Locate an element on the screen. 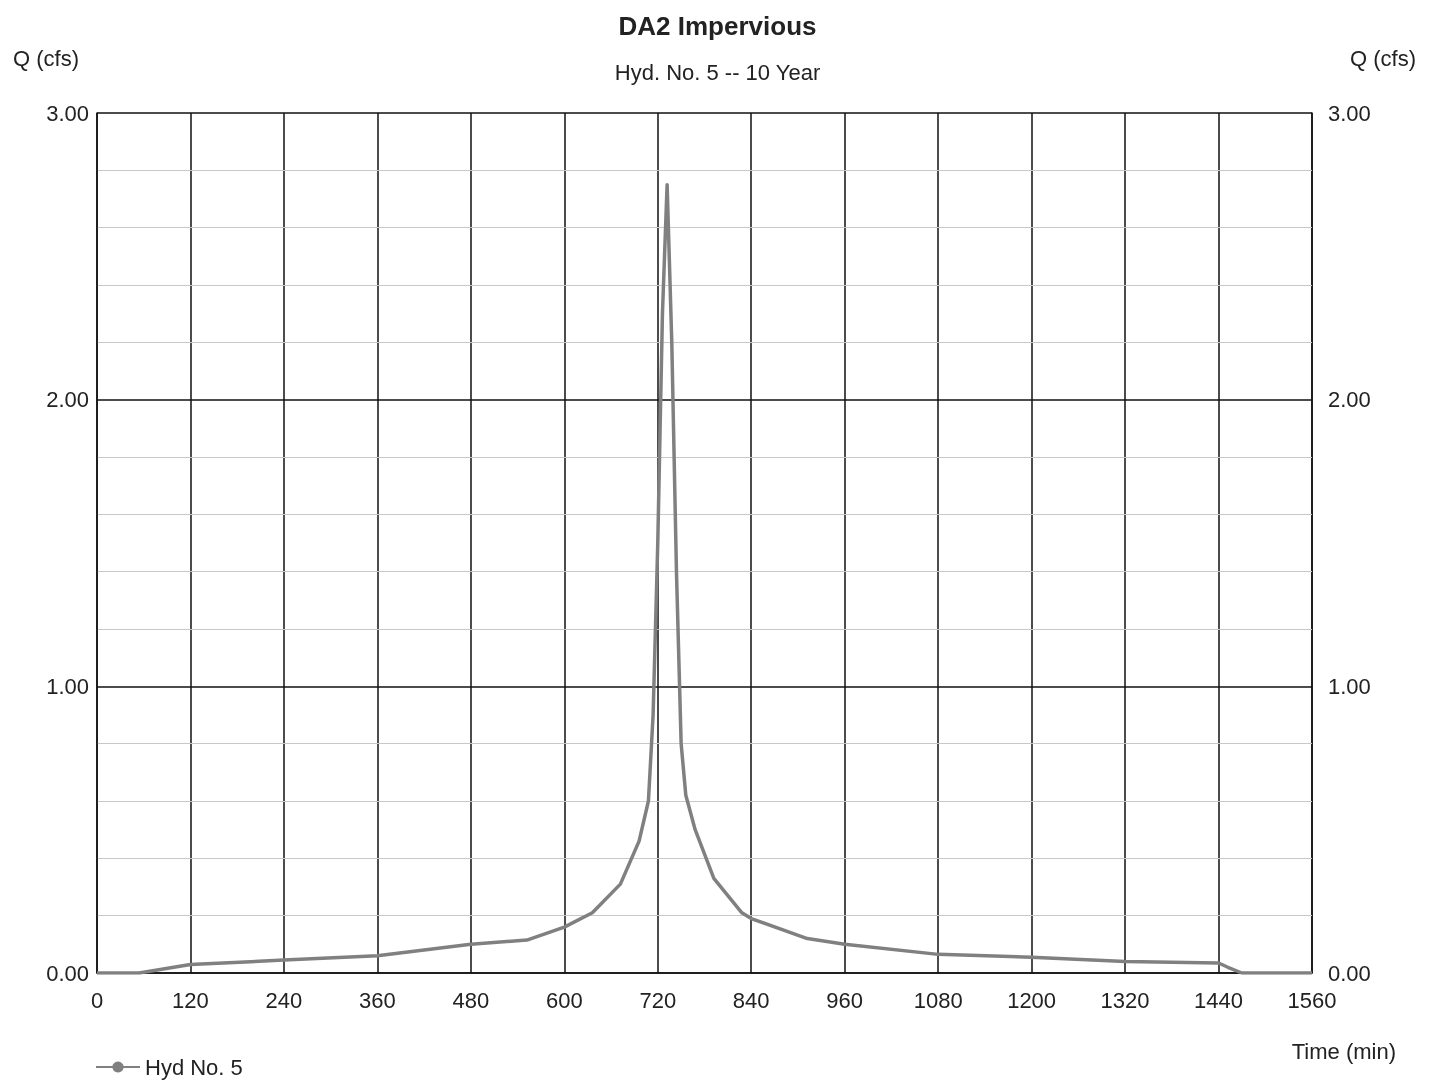 Image resolution: width=1435 pixels, height=1083 pixels. y2-axis-title: Q (cfs) is located at coordinates (1383, 58).